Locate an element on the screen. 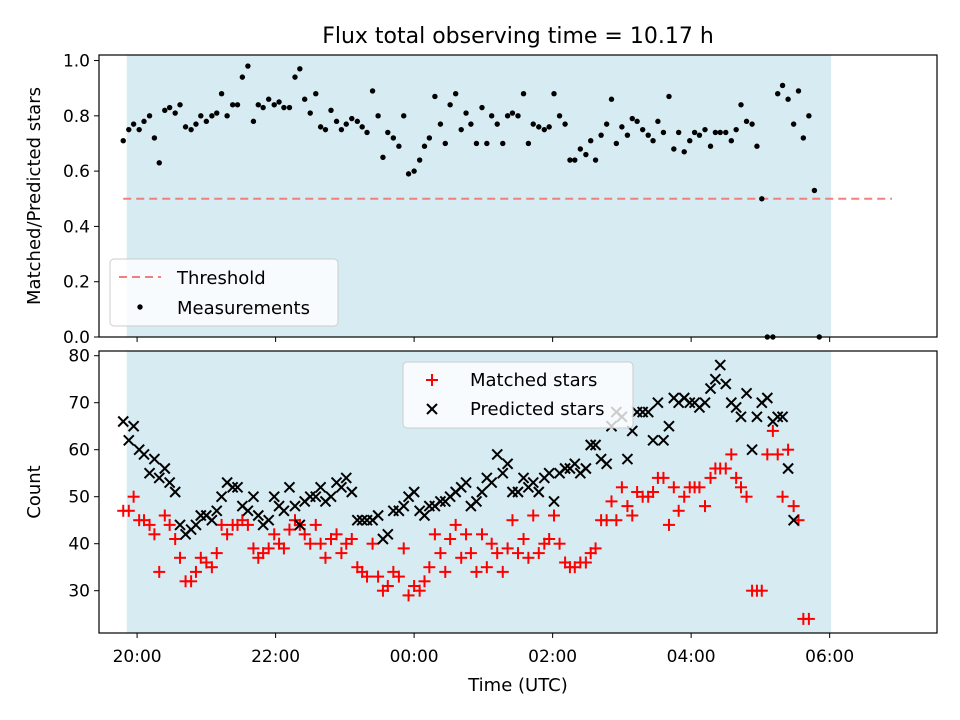  legend-measurements-swatch is located at coordinates (140, 307).